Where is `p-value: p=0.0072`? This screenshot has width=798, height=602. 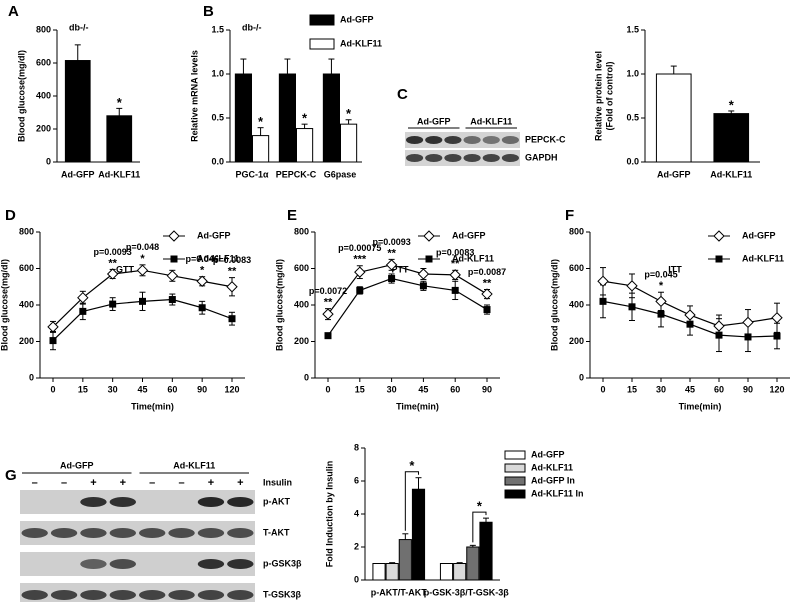
p-value: p=0.0072 is located at coordinates (328, 291).